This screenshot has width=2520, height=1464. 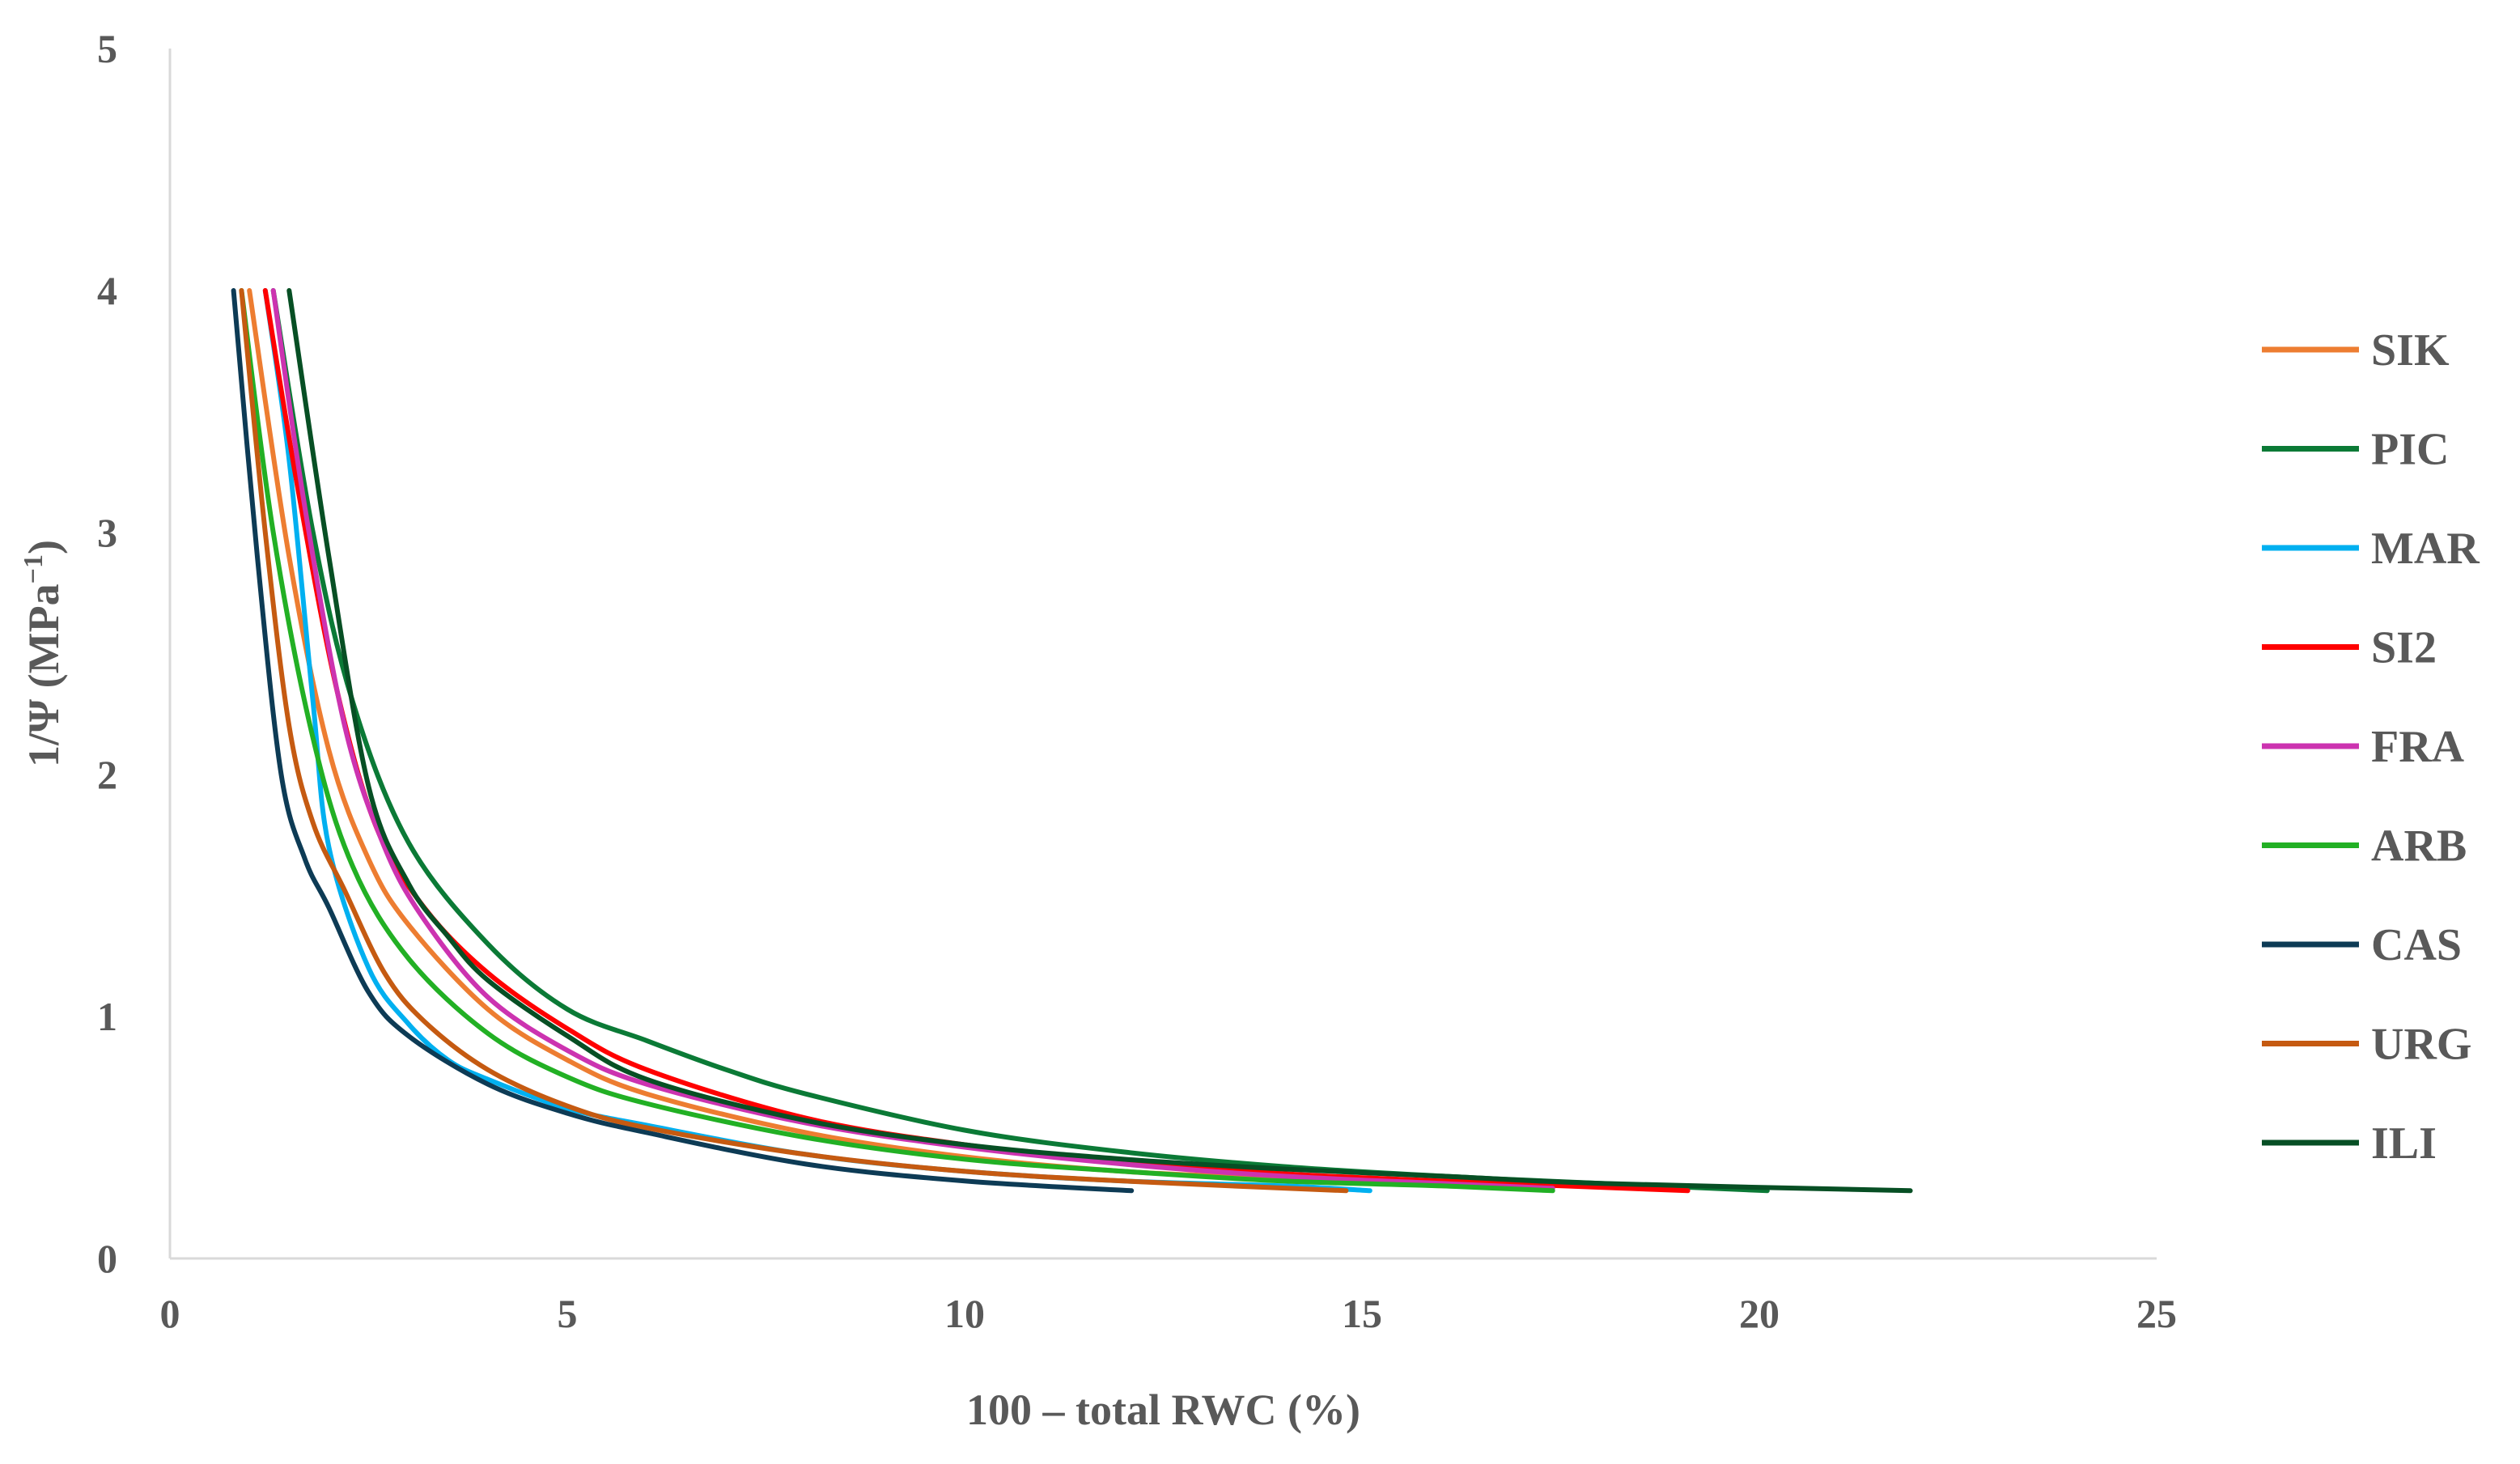 What do you see at coordinates (2156, 1313) in the screenshot?
I see `x-tick-label: 25` at bounding box center [2156, 1313].